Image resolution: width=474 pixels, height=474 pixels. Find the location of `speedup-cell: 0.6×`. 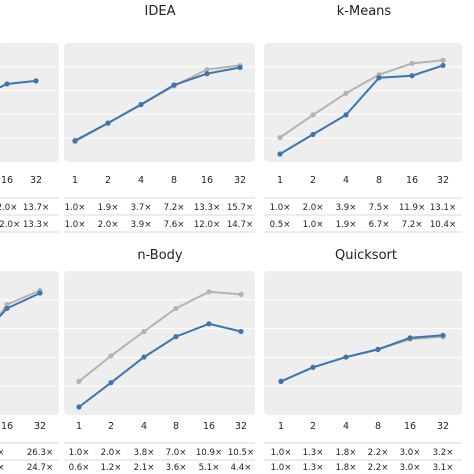

speedup-cell: 0.6× is located at coordinates (79, 468).